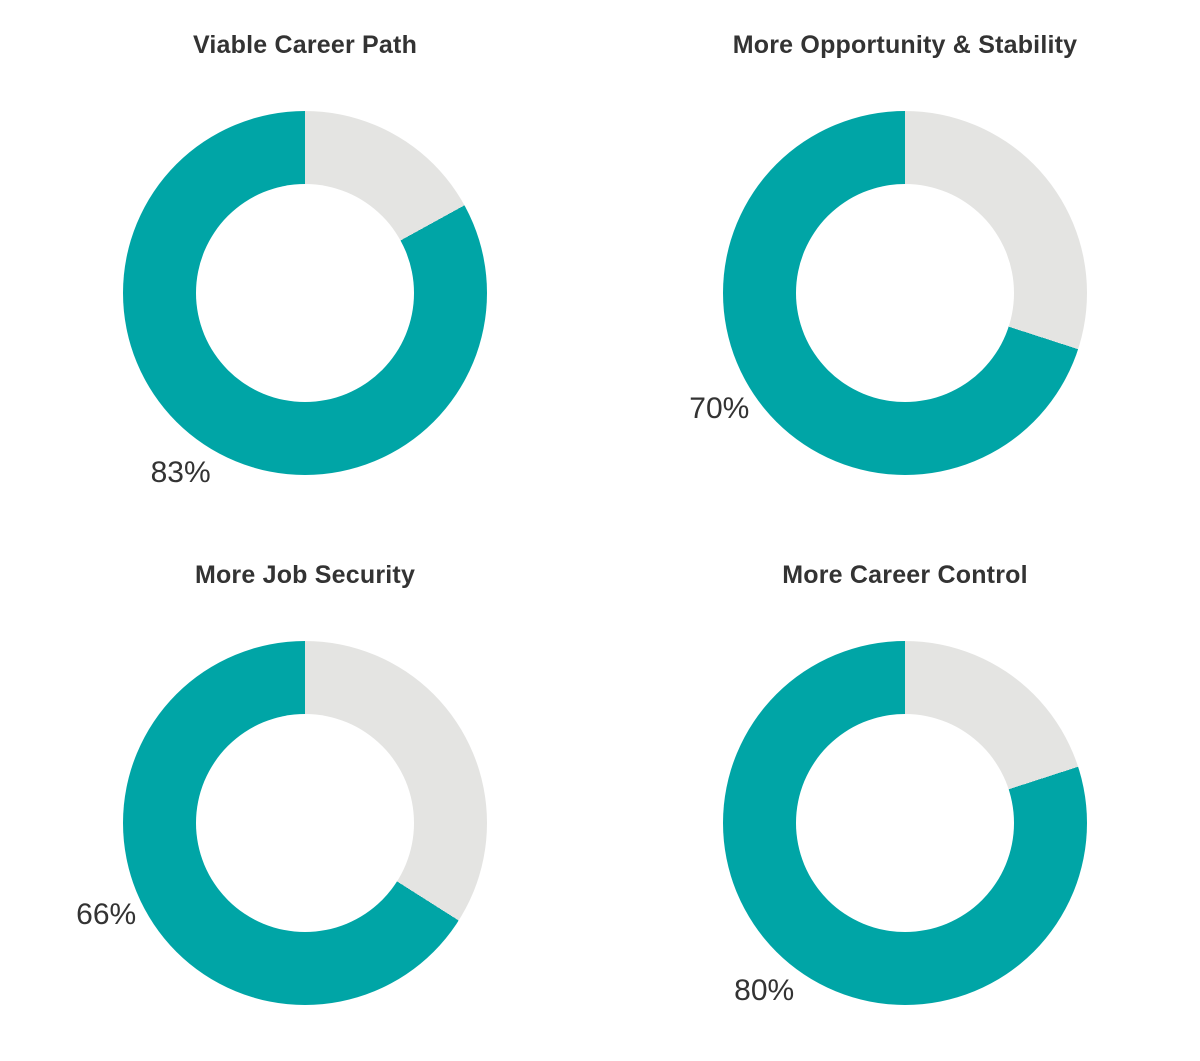 This screenshot has height=1061, width=1200. Describe the element at coordinates (905, 575) in the screenshot. I see `chart-title: More Career Control` at that location.